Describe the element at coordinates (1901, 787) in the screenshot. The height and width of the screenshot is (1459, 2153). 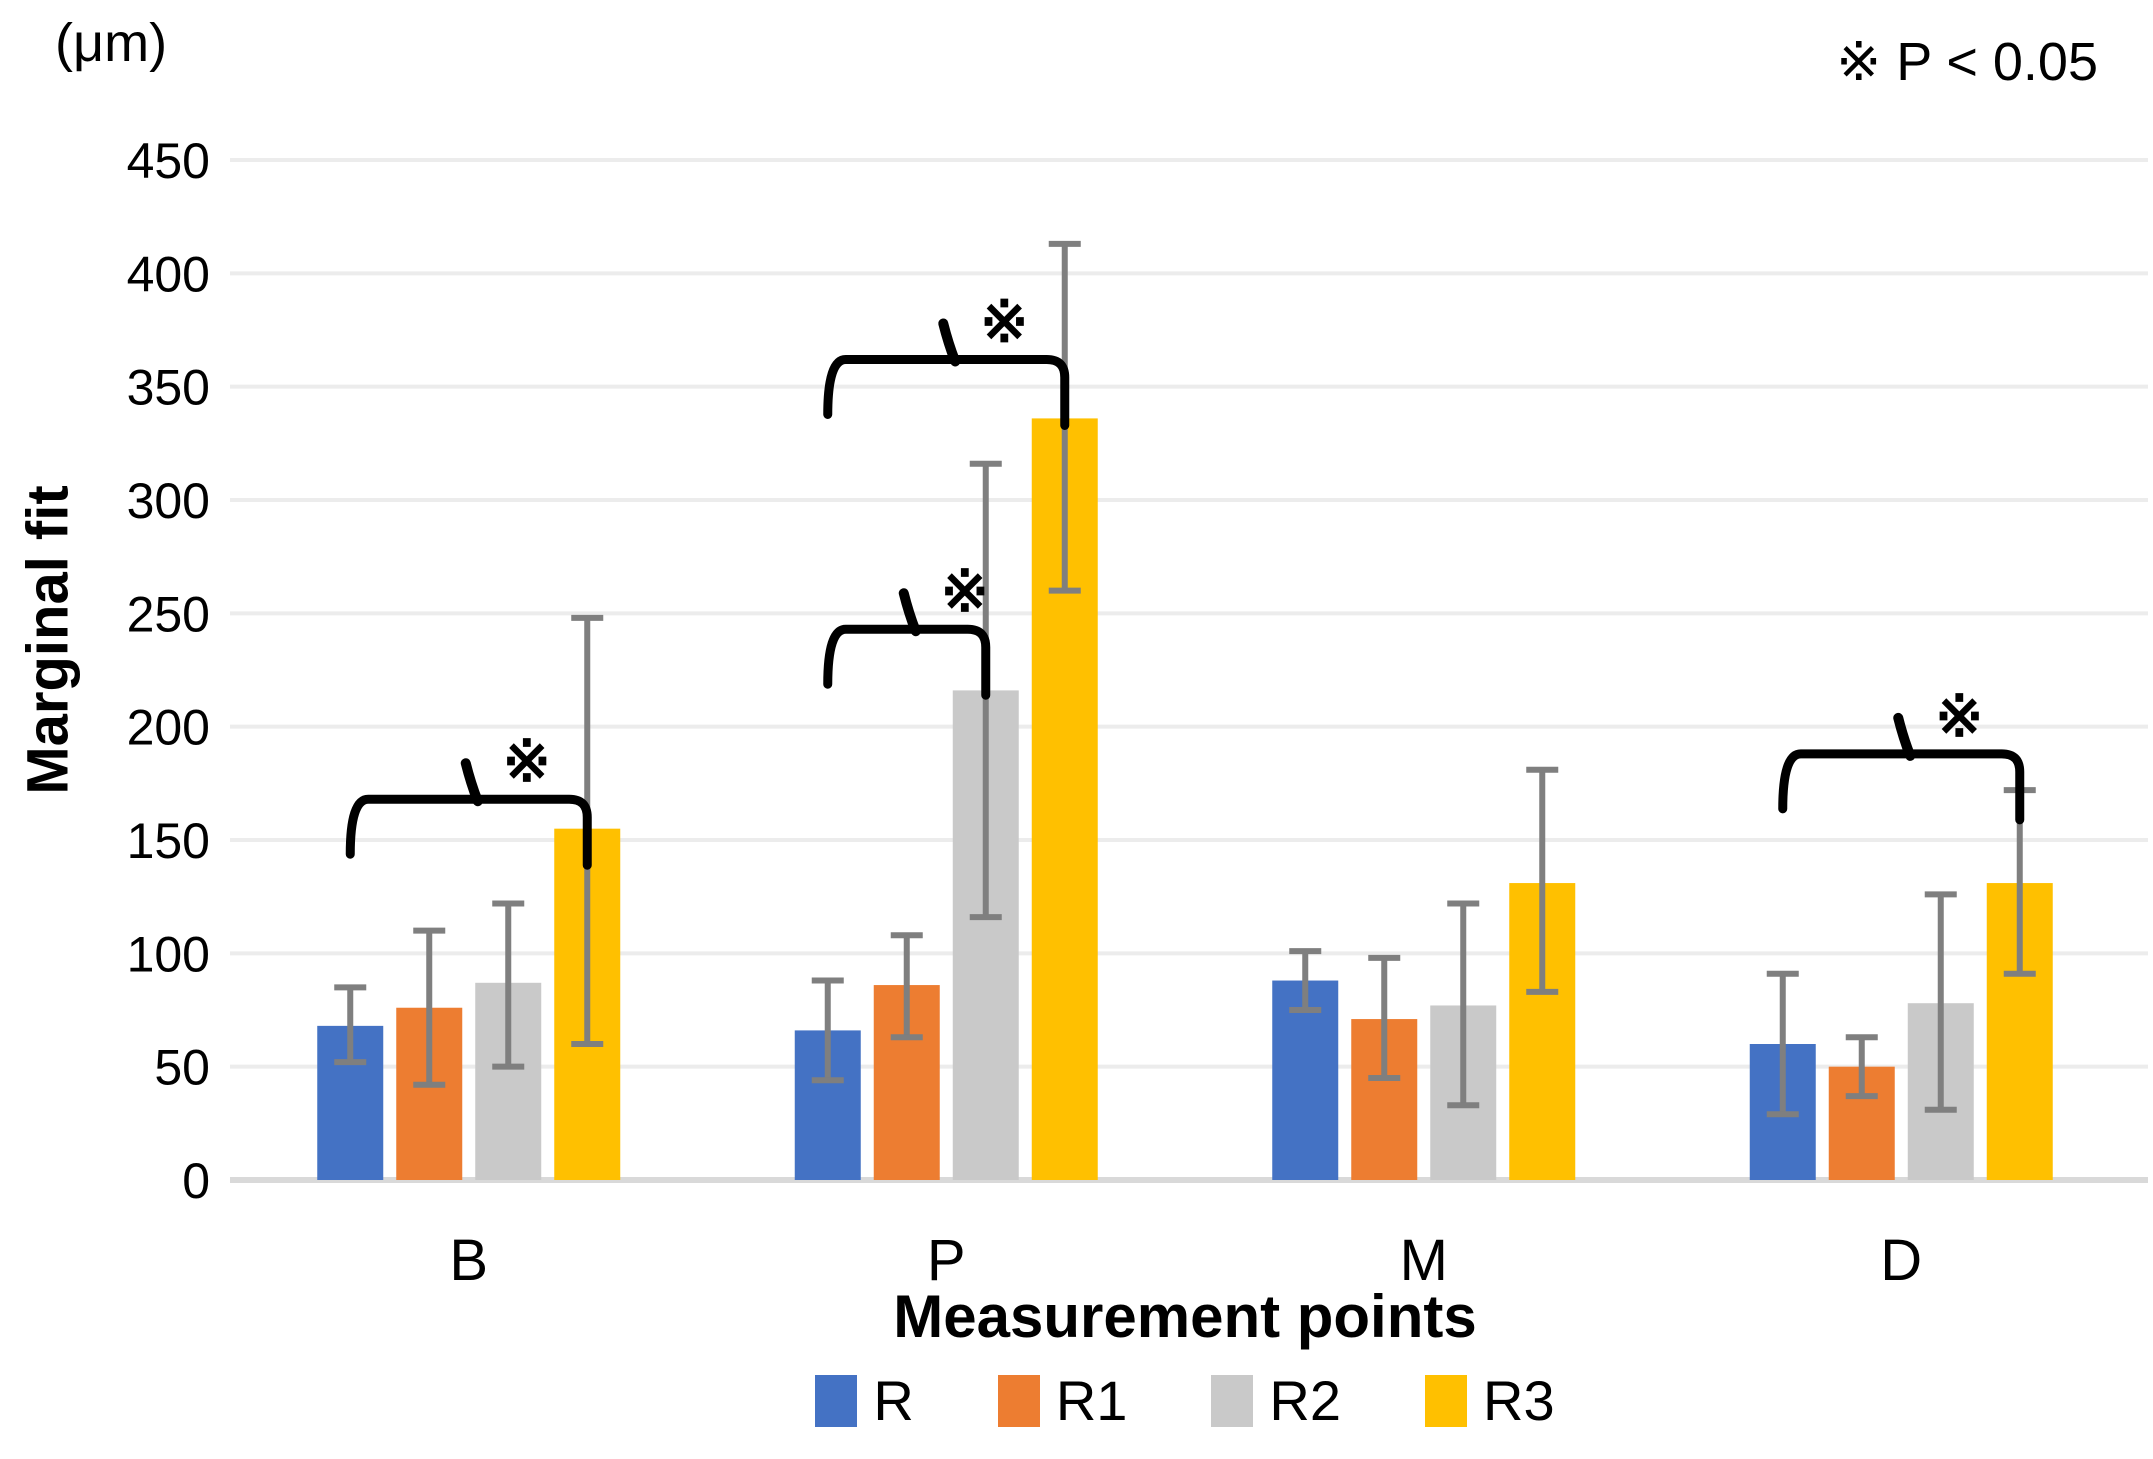
I see `significance-bracket-D-R-R3` at that location.